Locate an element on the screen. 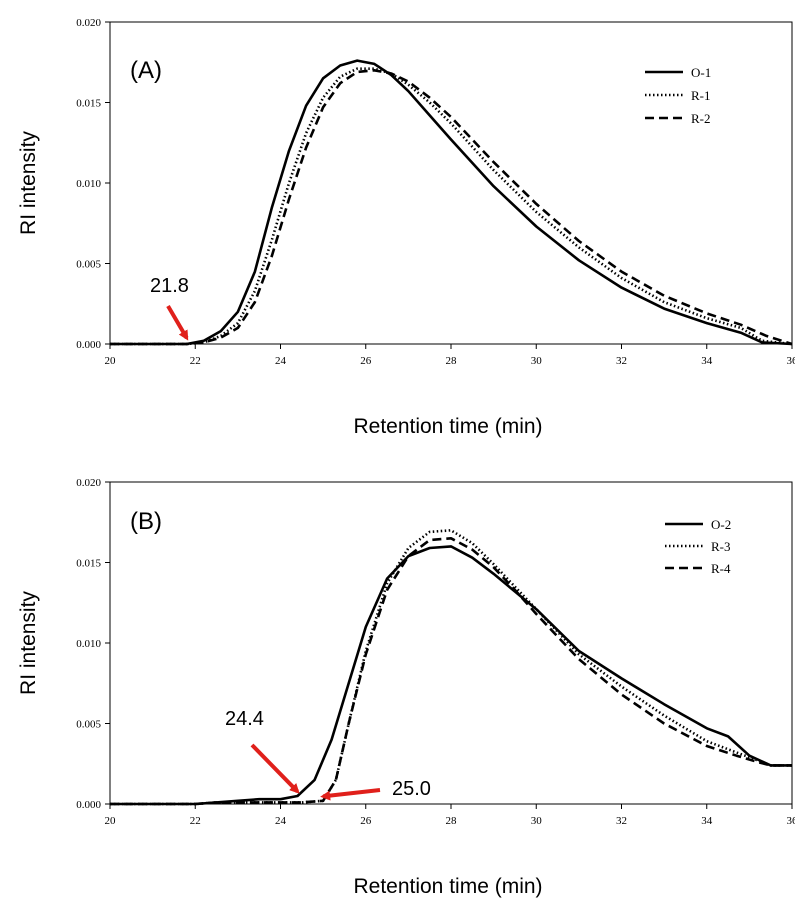 Image resolution: width=795 pixels, height=899 pixels. legend-label-r-4: R-4 is located at coordinates (721, 568).